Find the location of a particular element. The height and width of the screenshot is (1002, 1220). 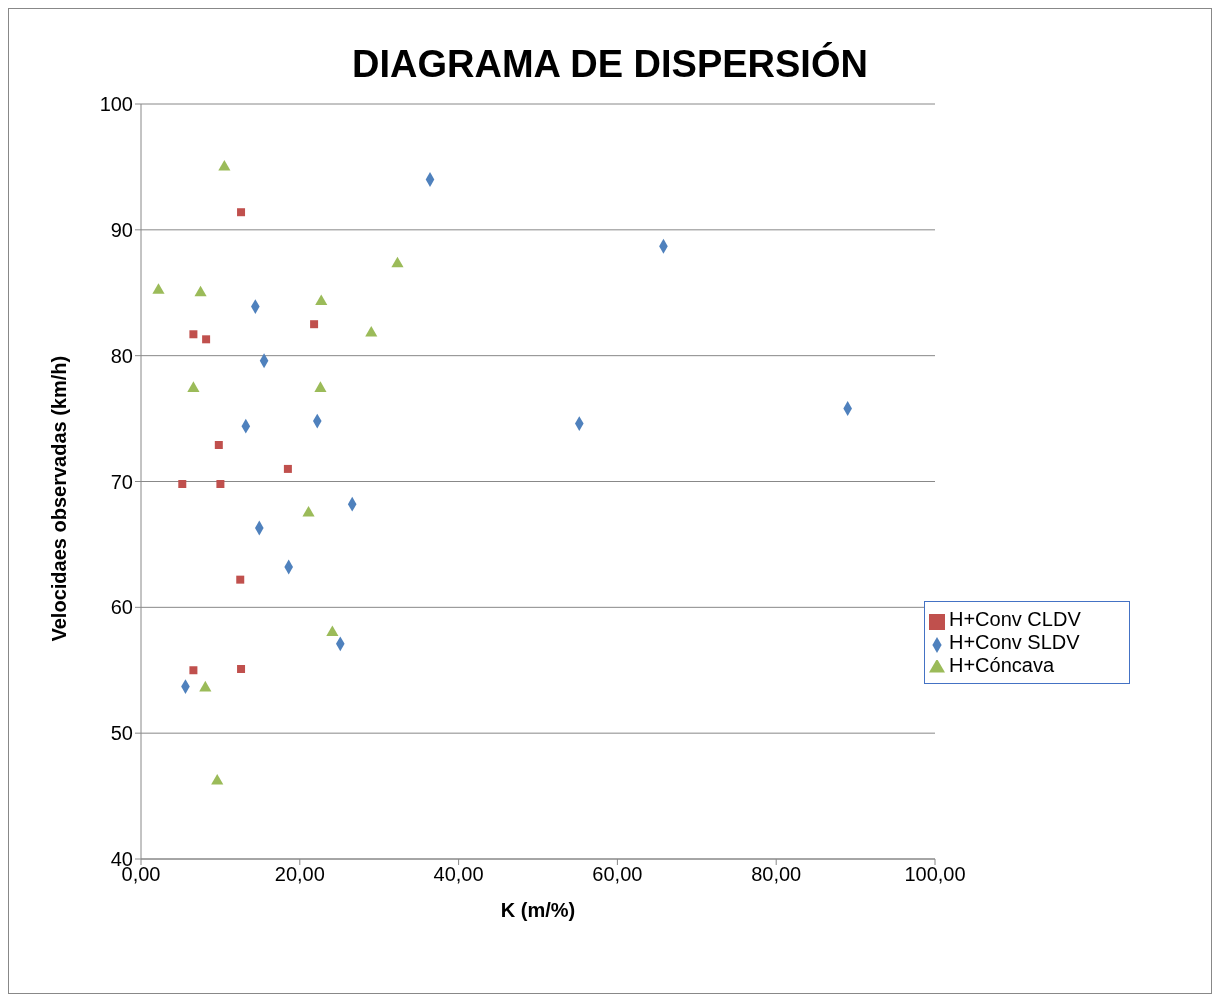

y-axis-title: Velocidaes observadas (km/h) is located at coordinates (59, 498).